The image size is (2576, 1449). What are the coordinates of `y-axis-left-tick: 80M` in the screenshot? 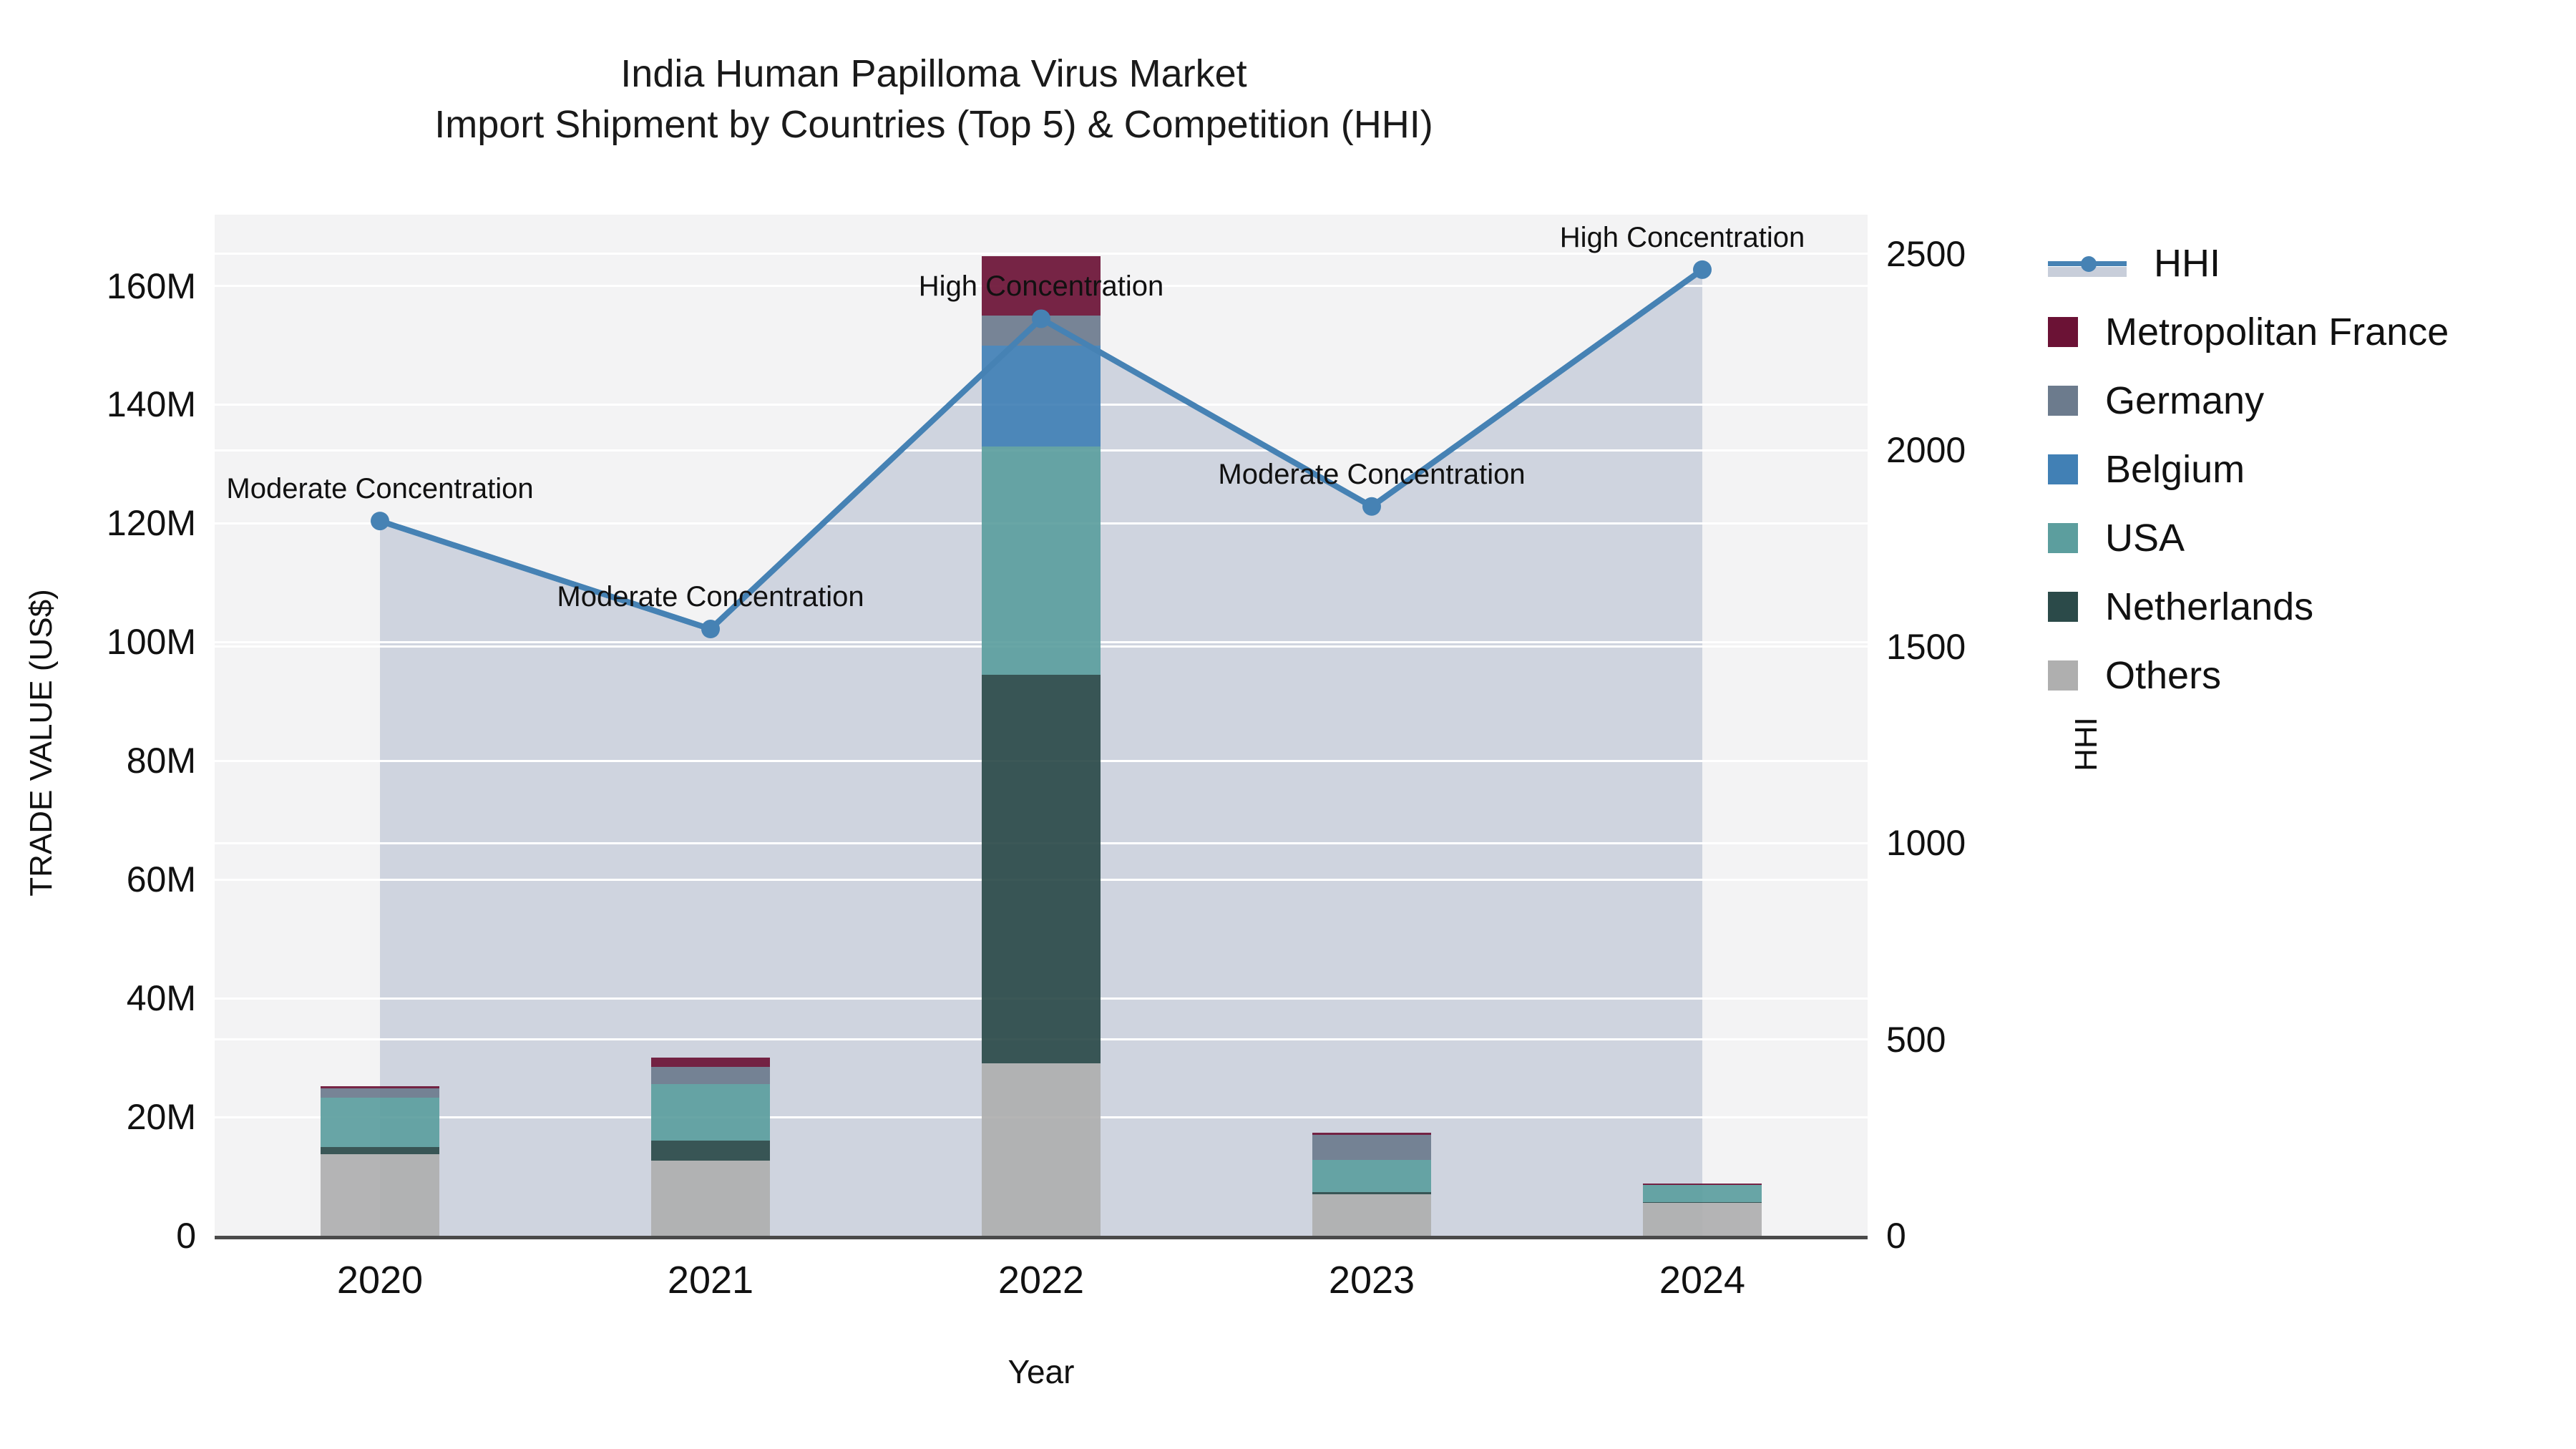 It's located at (161, 761).